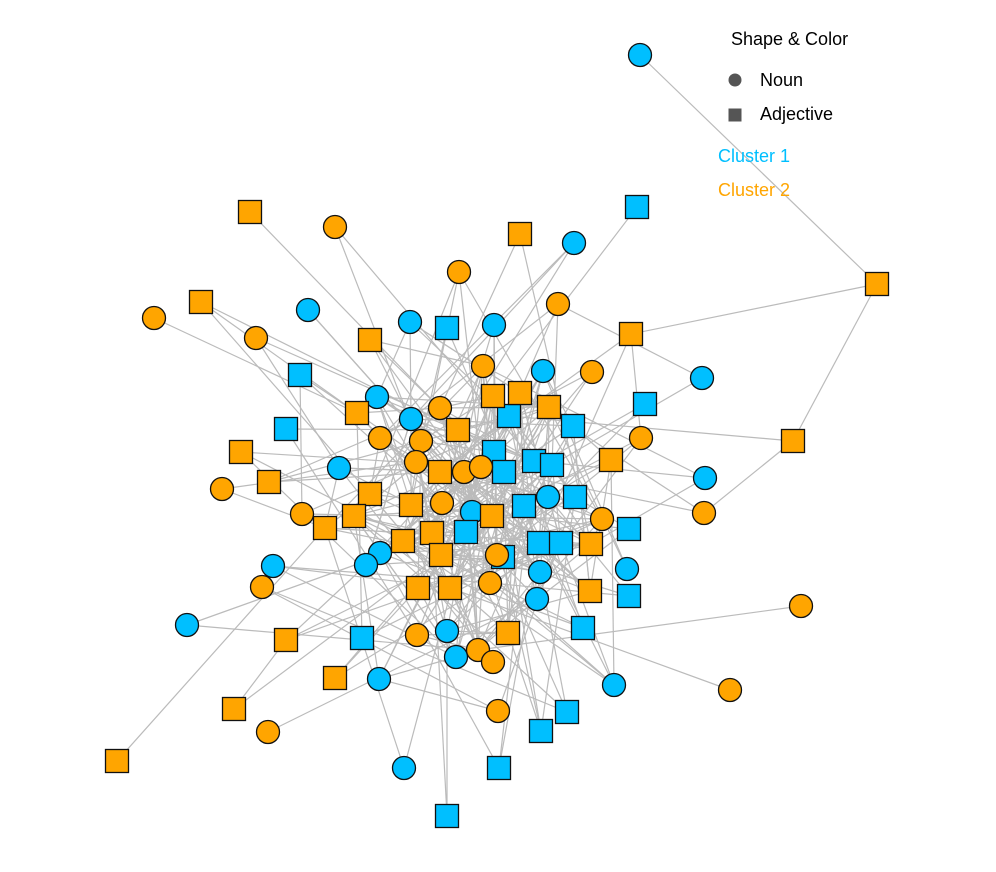 The image size is (996, 872). I want to click on legend-cluster-label: Cluster 2, so click(754, 190).